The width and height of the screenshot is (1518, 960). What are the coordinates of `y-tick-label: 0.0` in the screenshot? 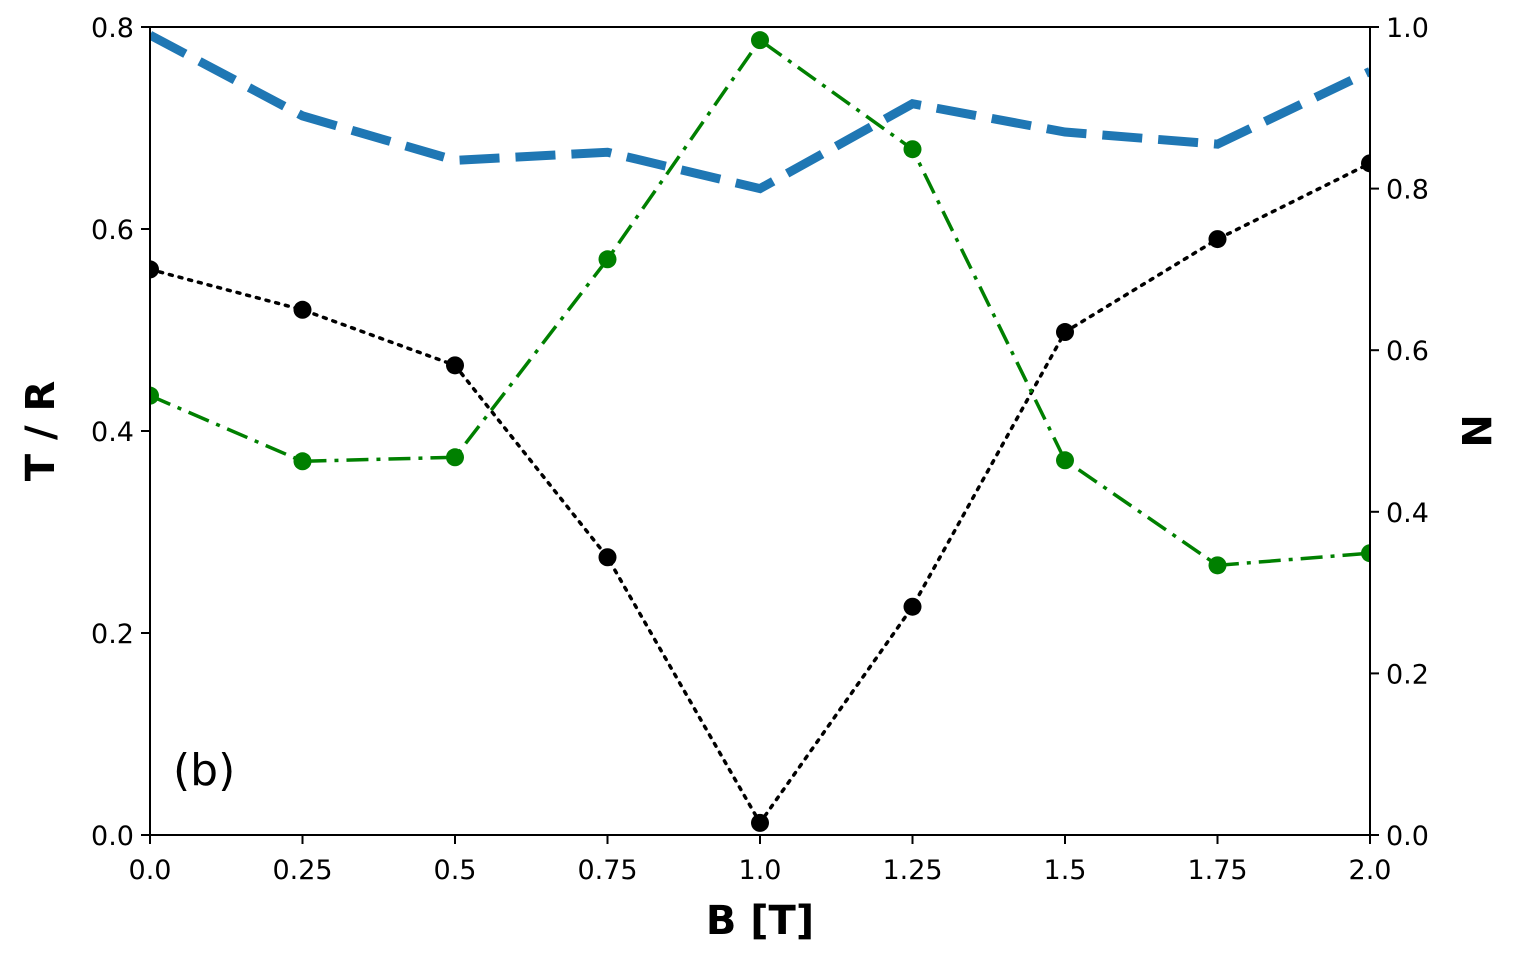 It's located at (112, 836).